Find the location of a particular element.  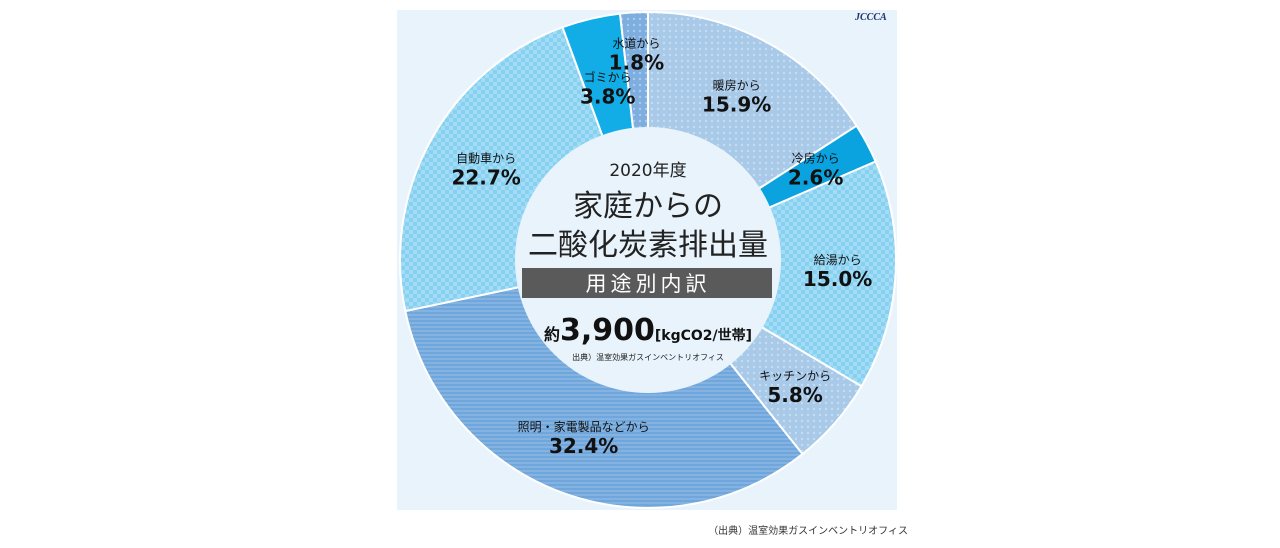

total-value: 3,900 is located at coordinates (607, 330).